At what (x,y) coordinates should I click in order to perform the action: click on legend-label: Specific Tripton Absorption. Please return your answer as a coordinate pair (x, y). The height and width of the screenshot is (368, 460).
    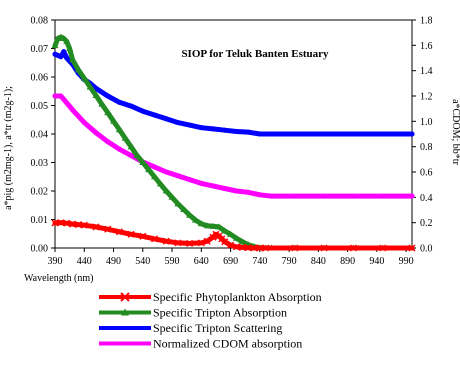
    Looking at the image, I should click on (220, 313).